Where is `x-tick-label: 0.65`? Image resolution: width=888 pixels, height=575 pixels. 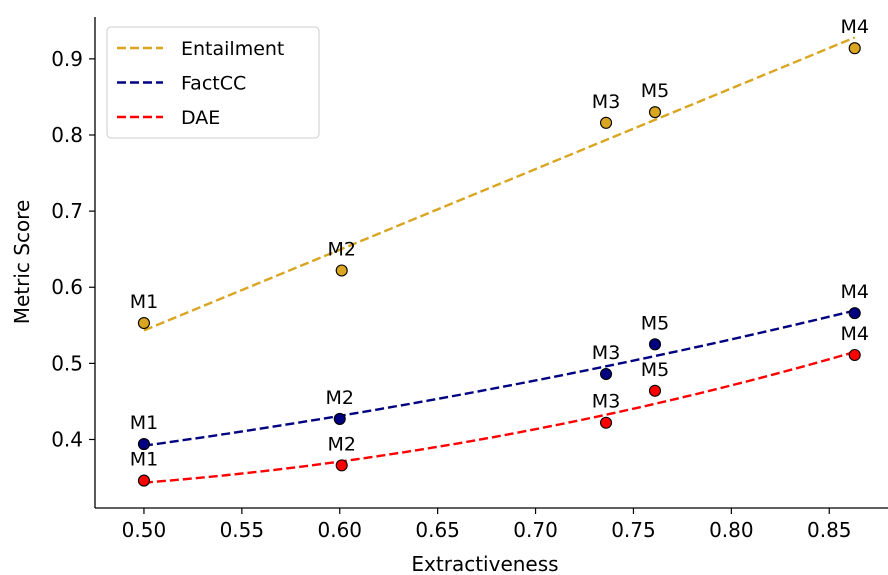
x-tick-label: 0.65 is located at coordinates (437, 530).